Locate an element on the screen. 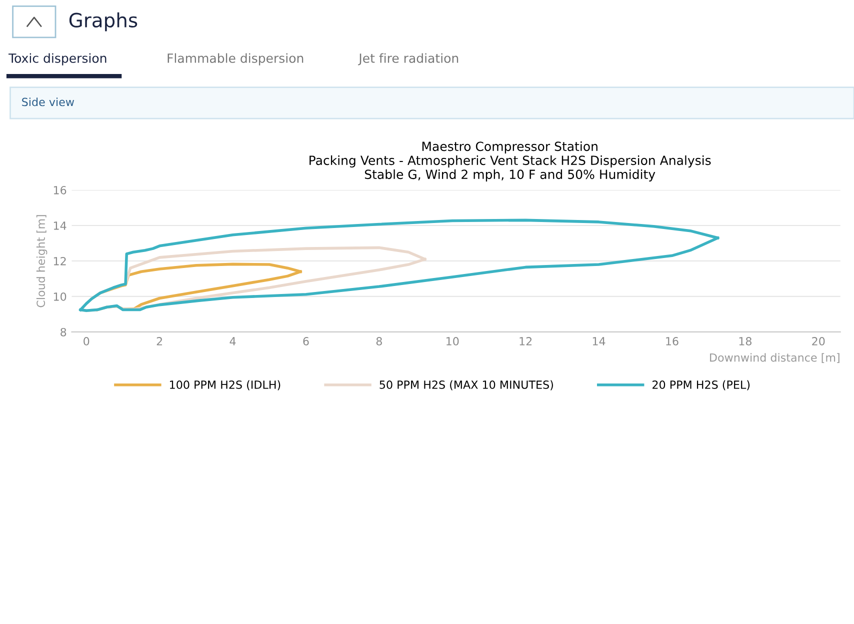 The width and height of the screenshot is (854, 624). y-tick-label: 8 is located at coordinates (63, 332).